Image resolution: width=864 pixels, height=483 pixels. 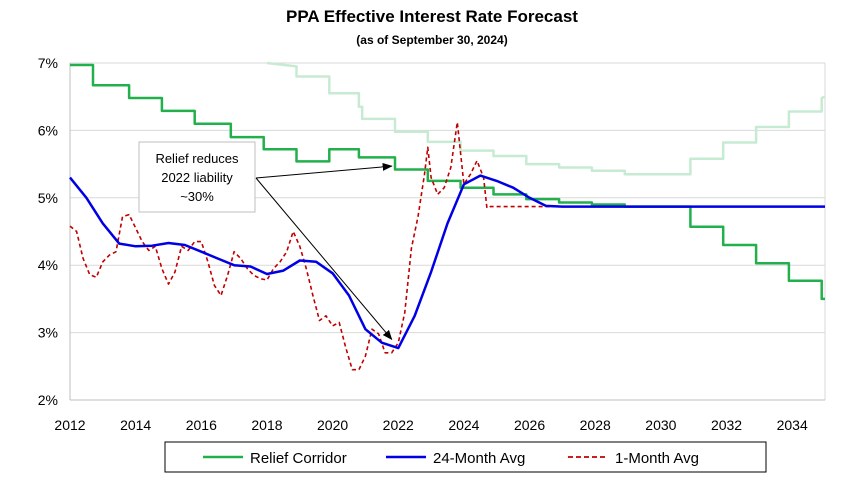 I want to click on legend-box, so click(x=465, y=457).